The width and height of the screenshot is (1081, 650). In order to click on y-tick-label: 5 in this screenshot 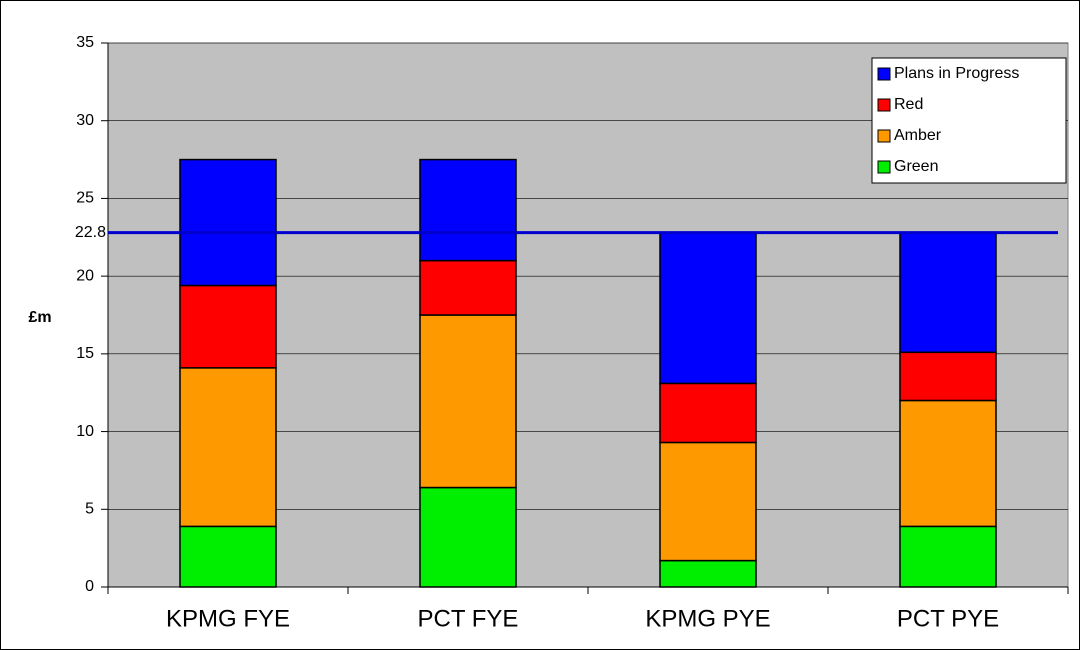, I will do `click(89, 509)`.